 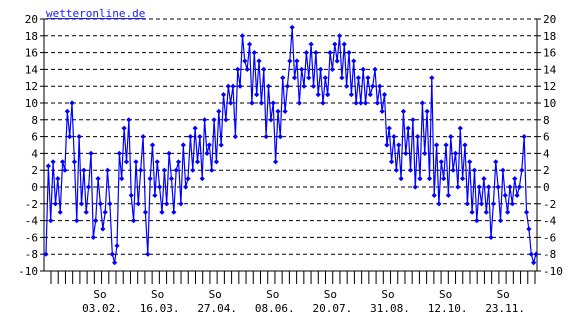 What do you see at coordinates (546, 170) in the screenshot?
I see `y-tick-label-right: 2` at bounding box center [546, 170].